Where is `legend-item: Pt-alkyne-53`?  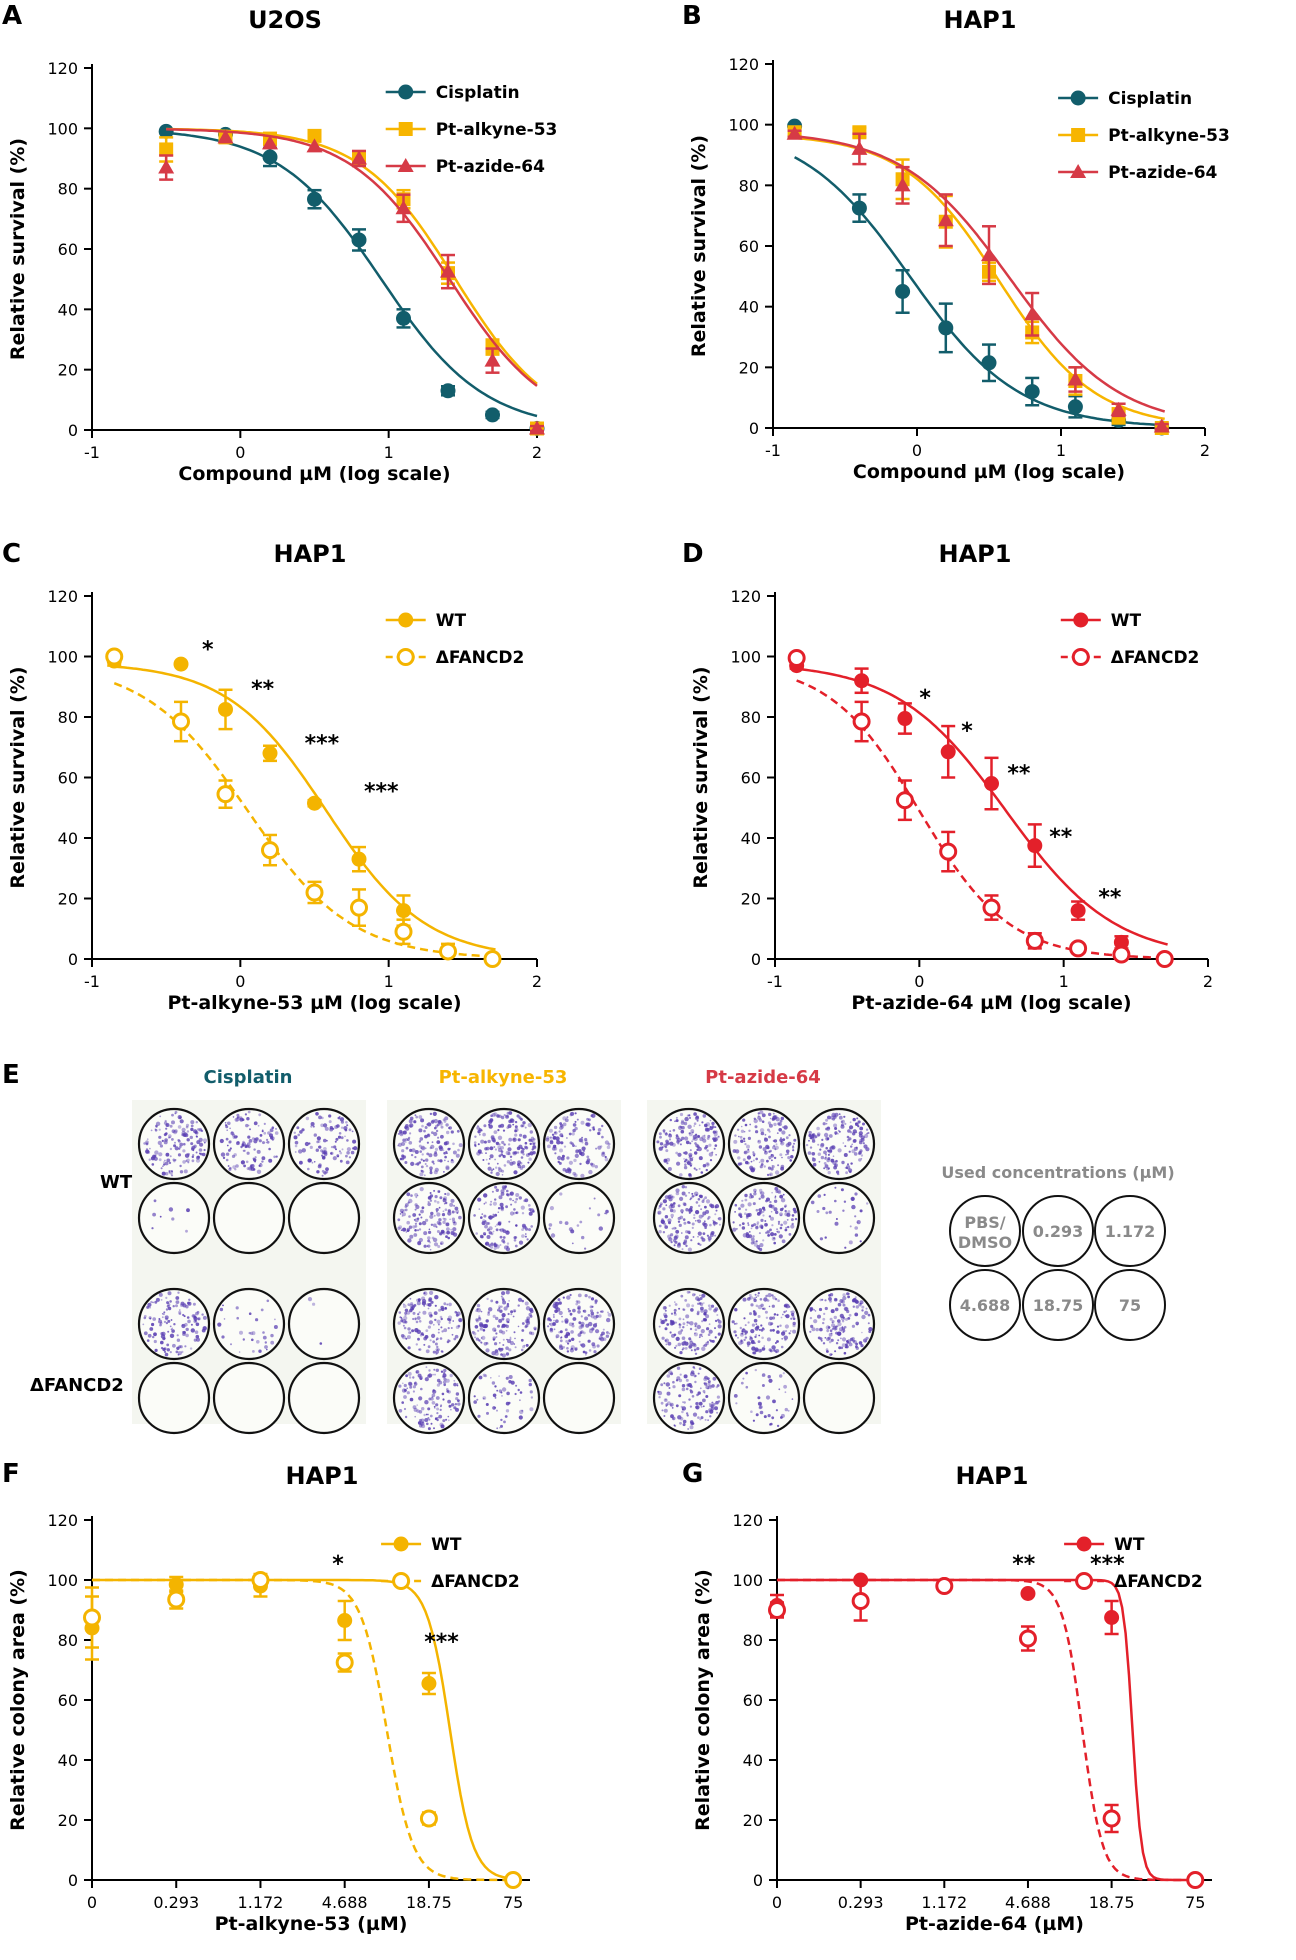
legend-item: Pt-alkyne-53 is located at coordinates (1144, 136).